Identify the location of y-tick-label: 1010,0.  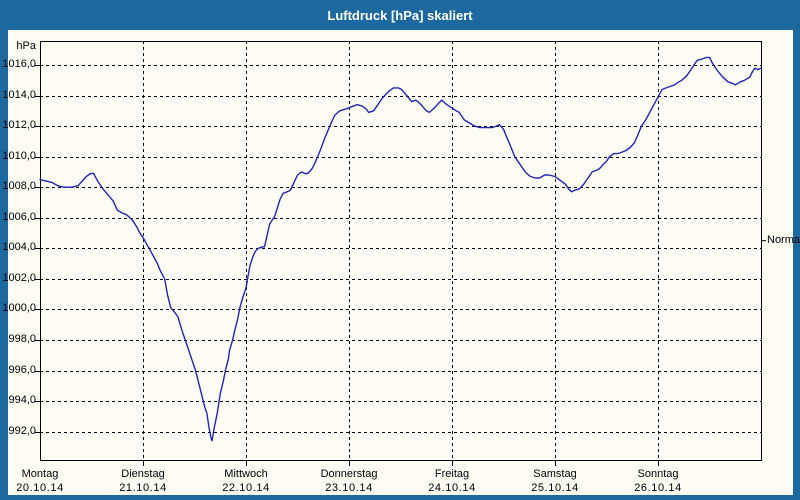
(19, 155).